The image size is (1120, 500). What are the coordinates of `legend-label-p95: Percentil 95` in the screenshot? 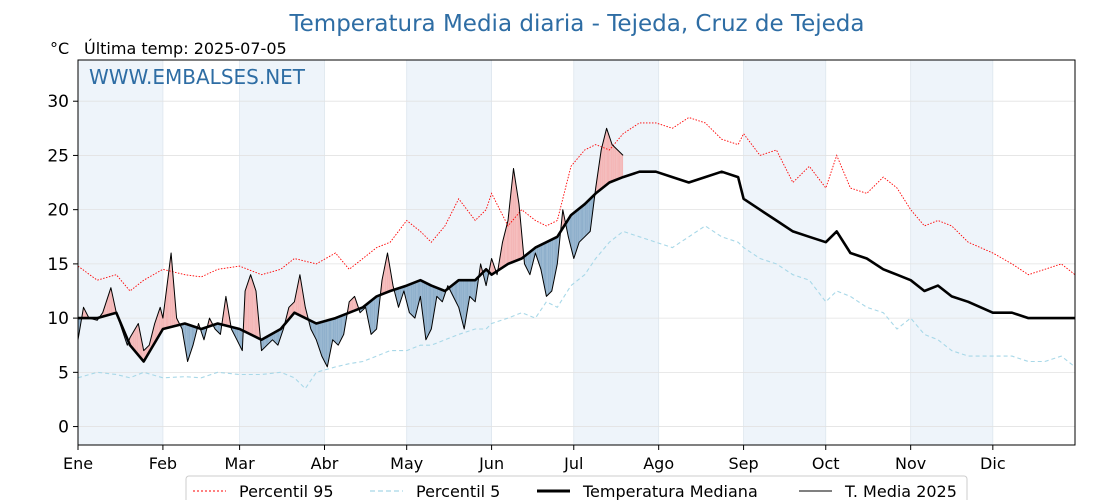 It's located at (286, 491).